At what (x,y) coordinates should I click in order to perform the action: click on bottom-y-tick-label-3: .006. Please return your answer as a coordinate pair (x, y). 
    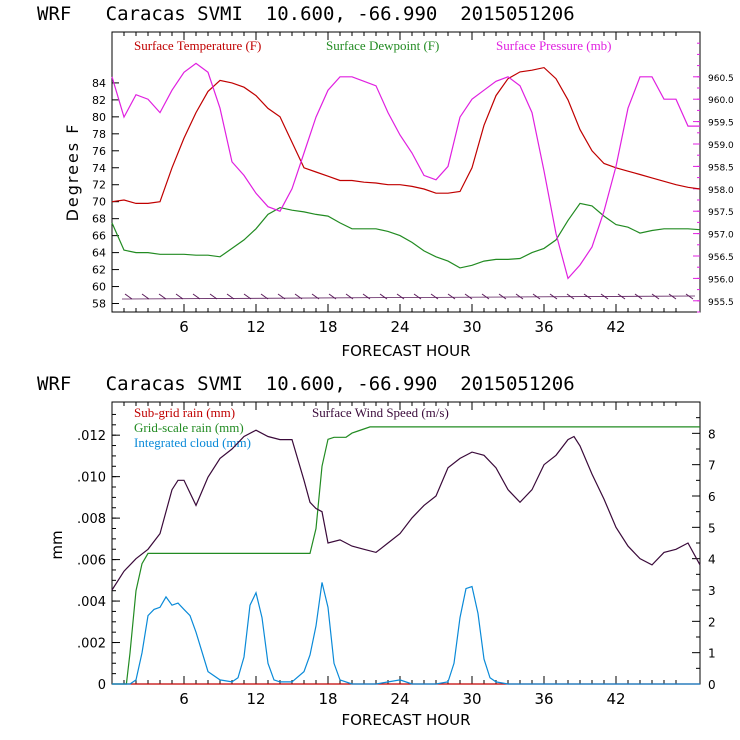
    Looking at the image, I should click on (91, 561).